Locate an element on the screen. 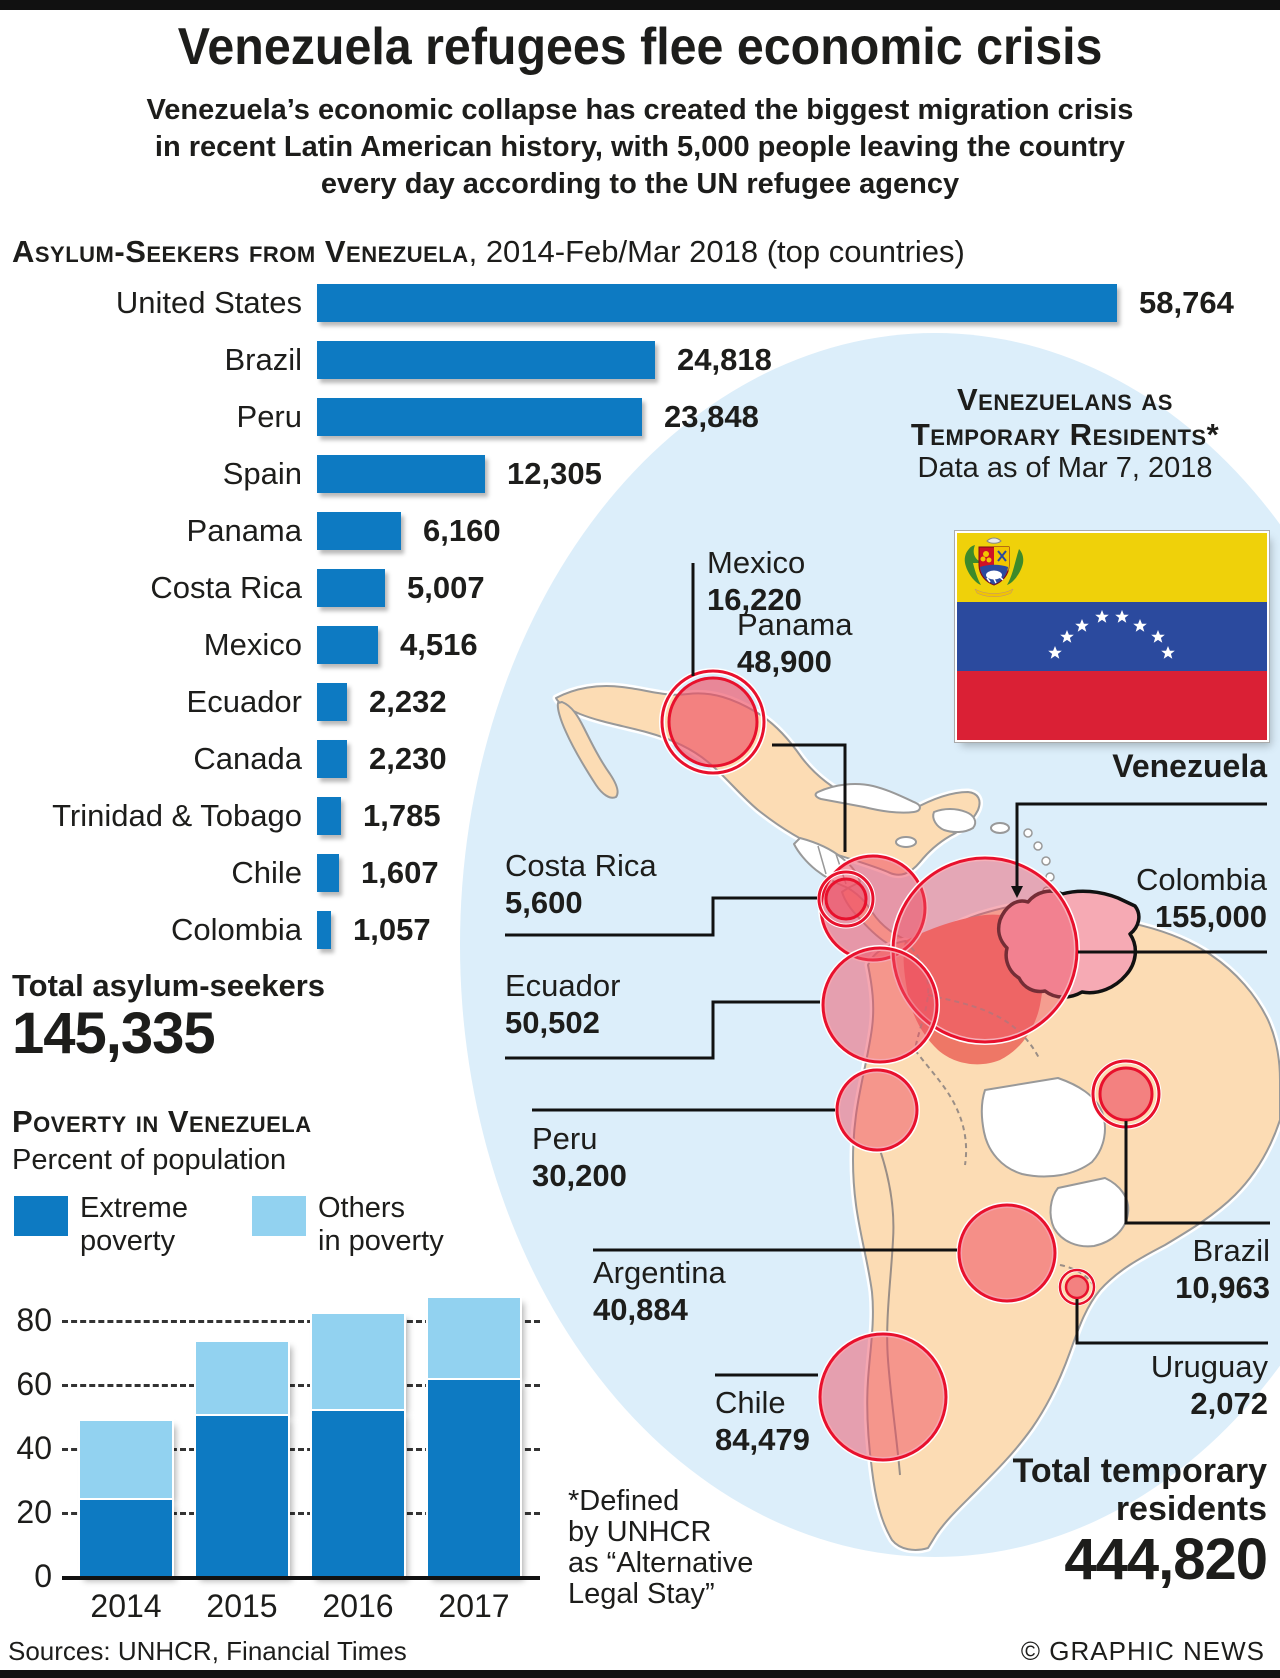  map-value-colombia: 155,000 is located at coordinates (1210, 916).